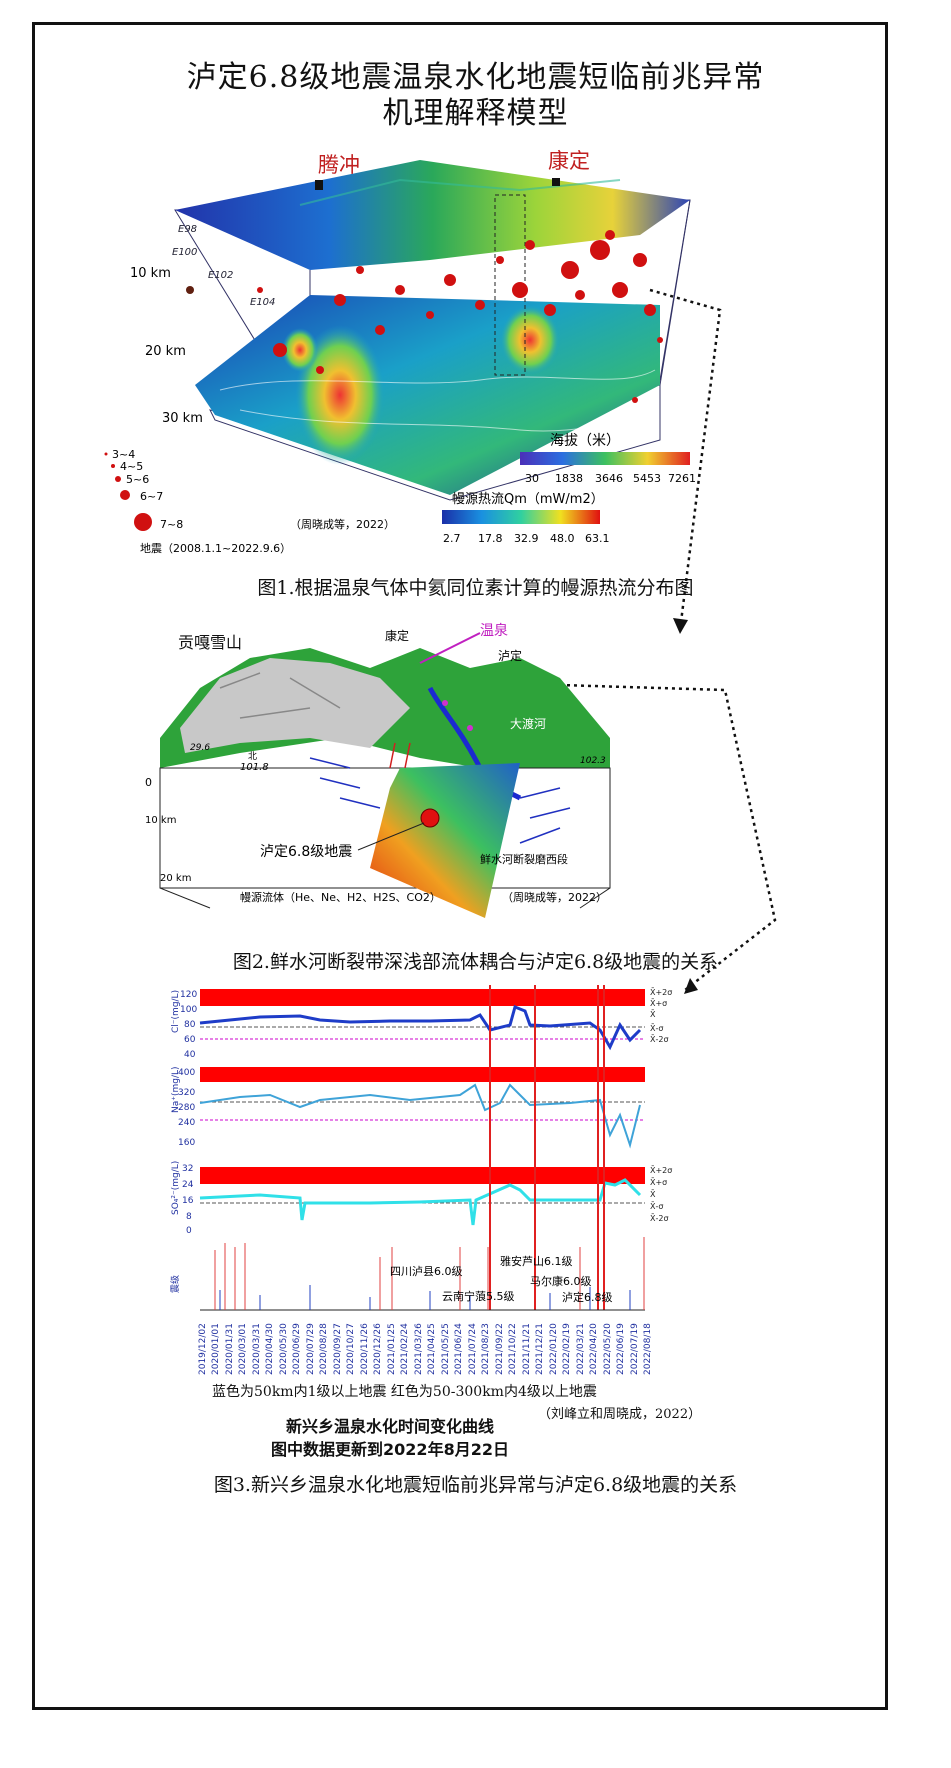  I want to click on date-tick: 2022/01/20, so click(553, 1349).